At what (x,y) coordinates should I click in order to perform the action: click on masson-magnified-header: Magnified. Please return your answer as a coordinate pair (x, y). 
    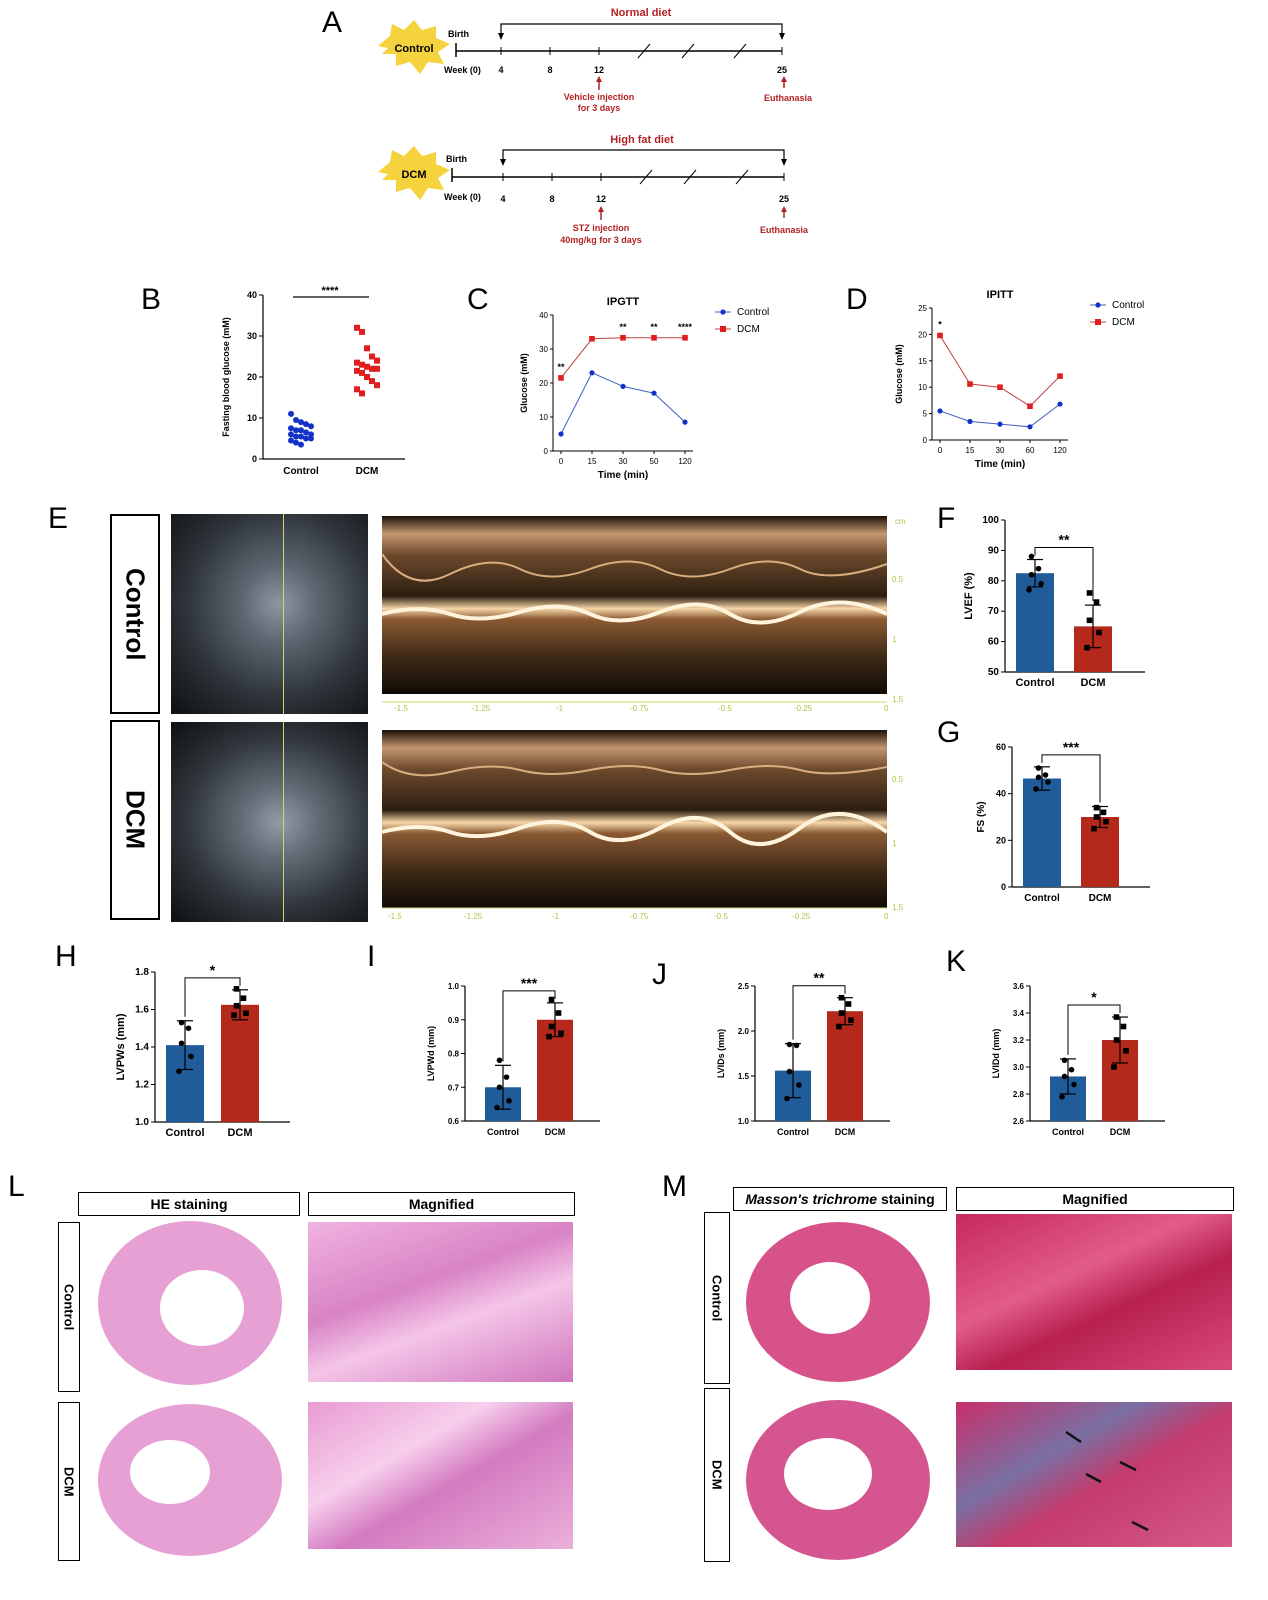
    Looking at the image, I should click on (1095, 1199).